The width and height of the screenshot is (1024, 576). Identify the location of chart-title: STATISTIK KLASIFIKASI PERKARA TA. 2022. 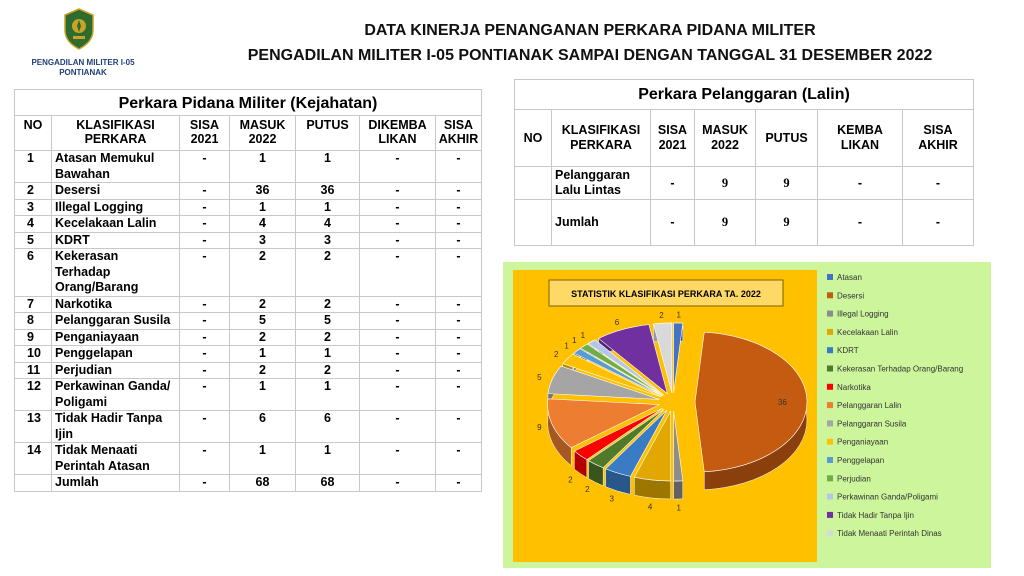
(666, 294).